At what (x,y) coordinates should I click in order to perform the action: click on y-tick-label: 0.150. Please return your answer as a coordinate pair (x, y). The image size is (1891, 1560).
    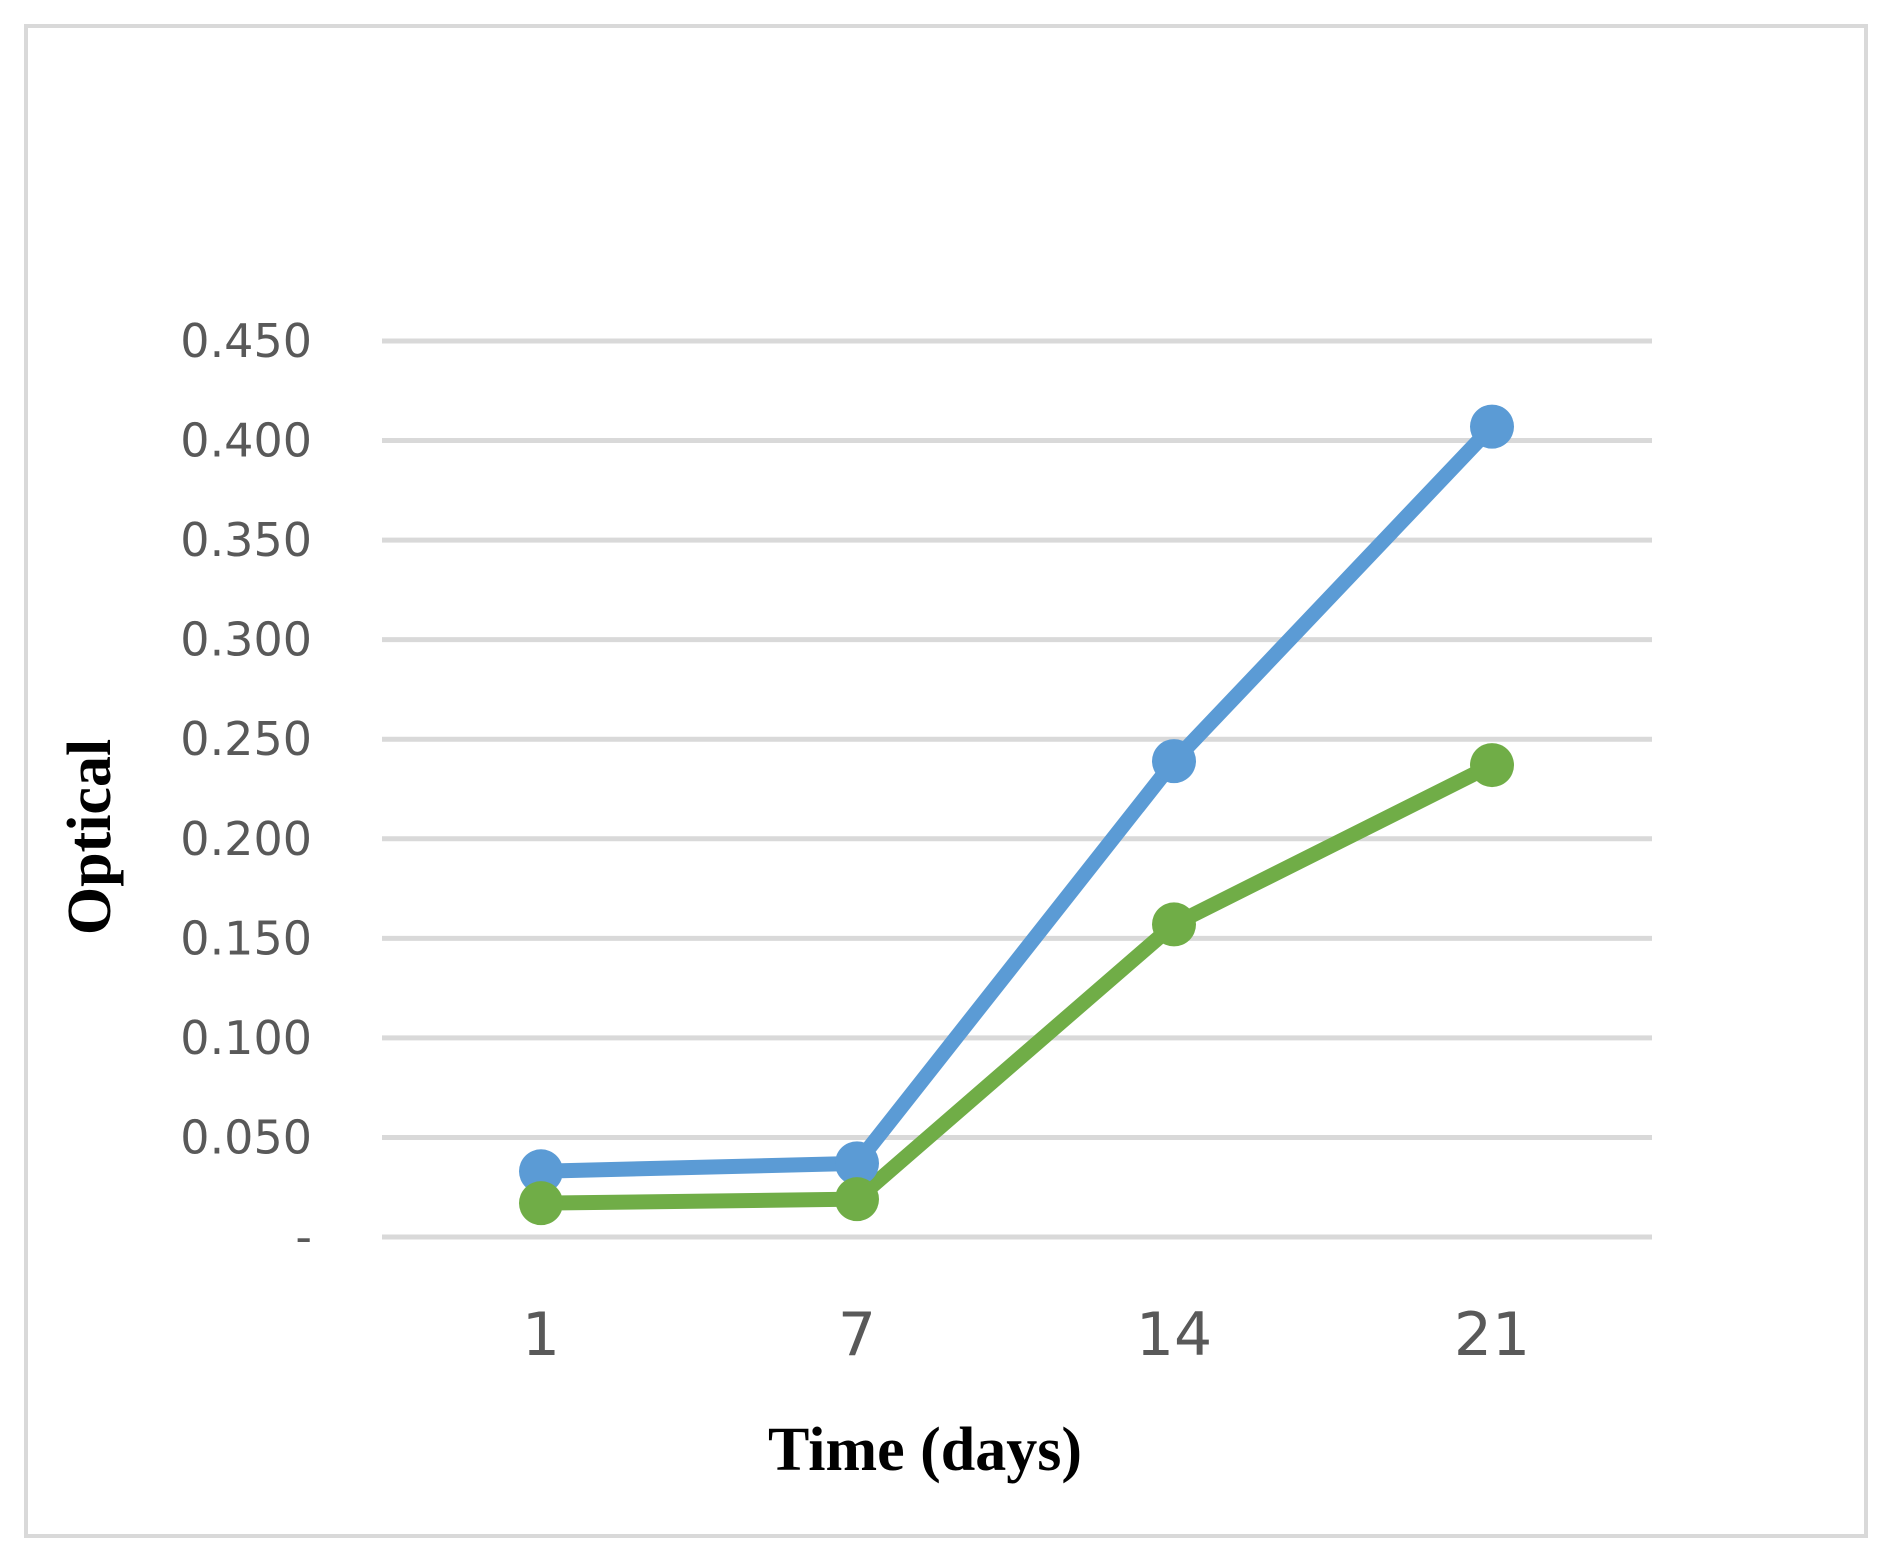
    Looking at the image, I should click on (246, 938).